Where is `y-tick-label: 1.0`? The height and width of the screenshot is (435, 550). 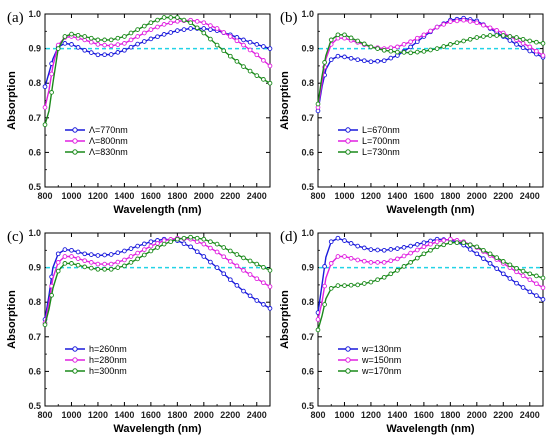
y-tick-label: 1.0 is located at coordinates (34, 233).